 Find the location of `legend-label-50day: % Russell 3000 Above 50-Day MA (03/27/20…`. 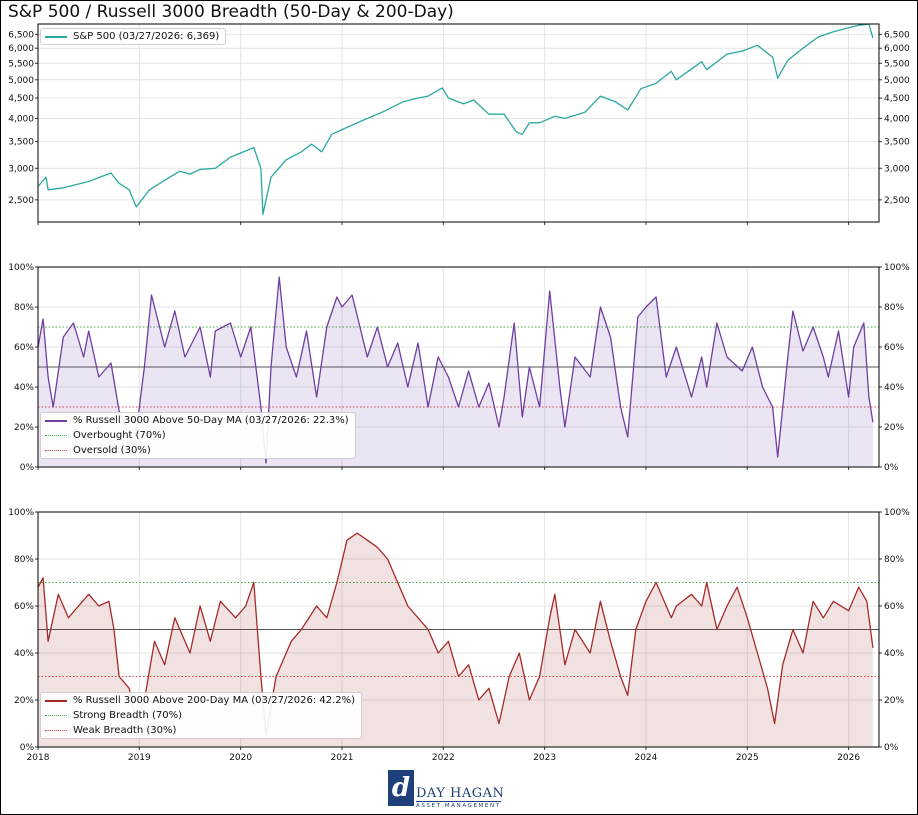

legend-label-50day: % Russell 3000 Above 50-Day MA (03/27/20… is located at coordinates (211, 420).